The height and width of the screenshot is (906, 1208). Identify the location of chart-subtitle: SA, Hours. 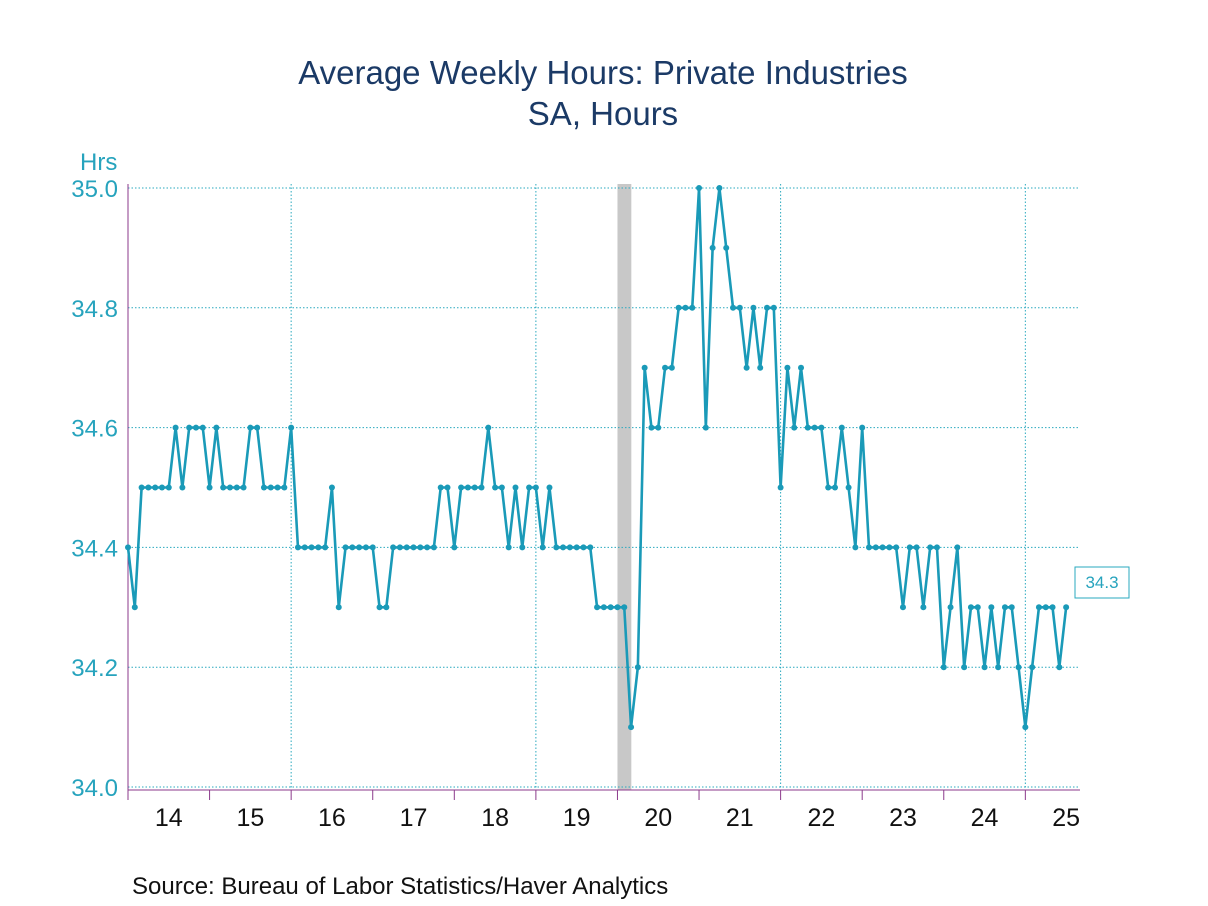
(603, 113).